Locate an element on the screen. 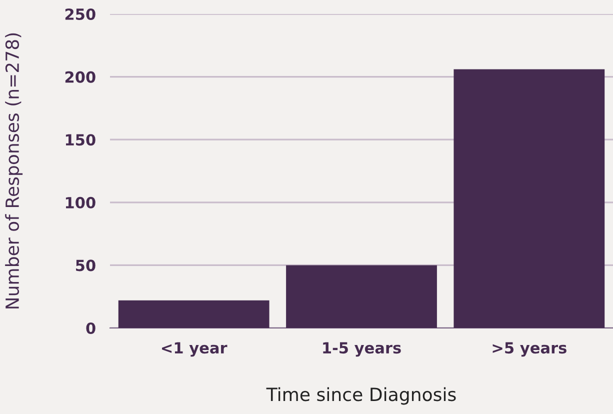 The image size is (613, 414). y-tick-label: 50 is located at coordinates (86, 266).